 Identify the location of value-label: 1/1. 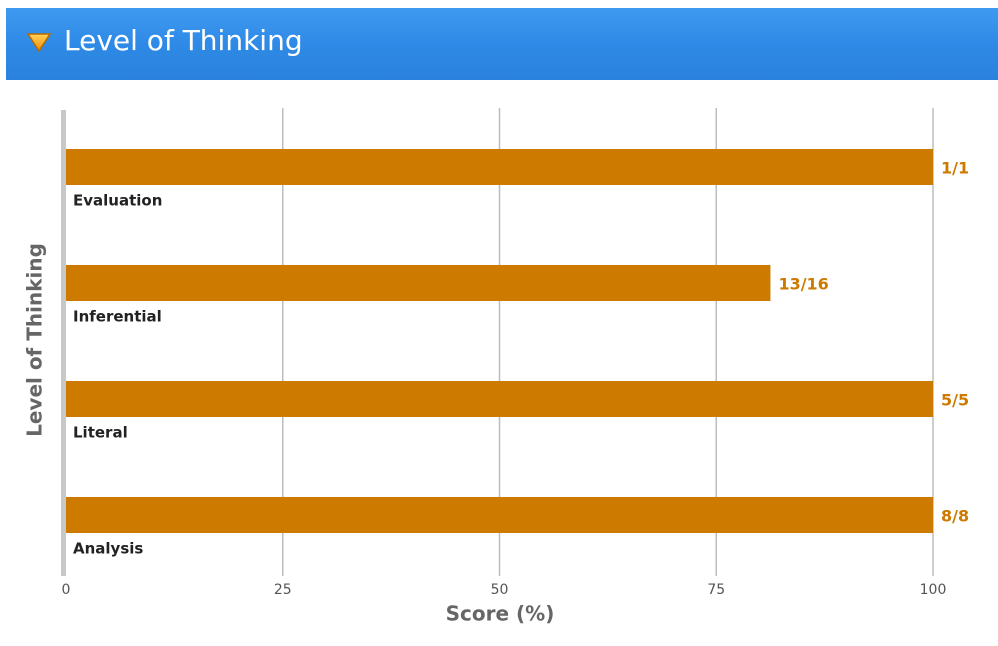
(955, 168).